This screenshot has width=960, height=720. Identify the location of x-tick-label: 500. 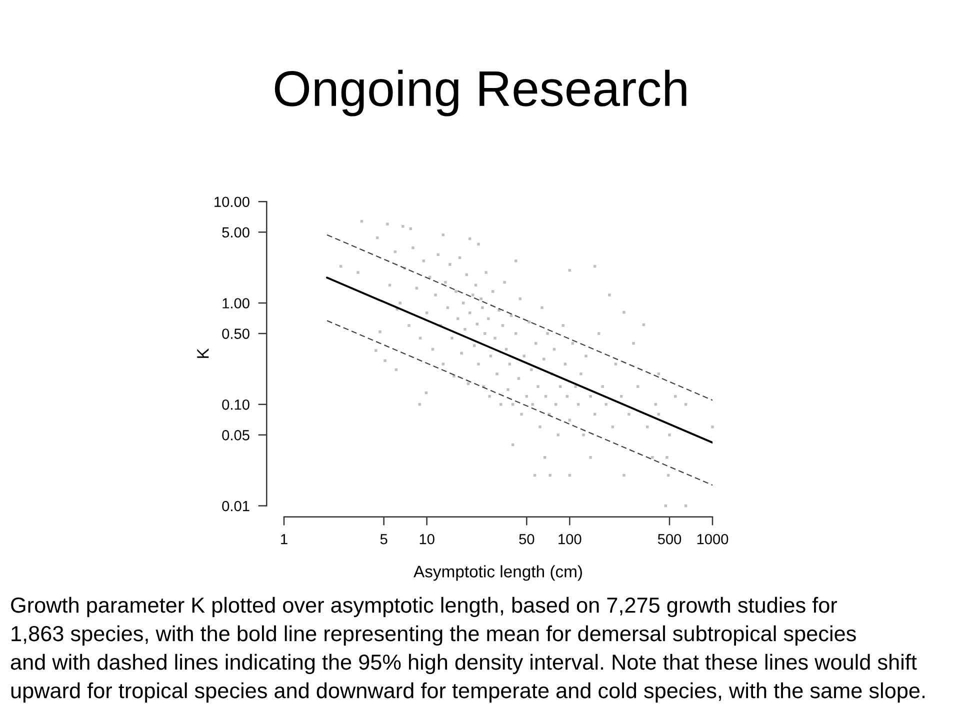
(670, 539).